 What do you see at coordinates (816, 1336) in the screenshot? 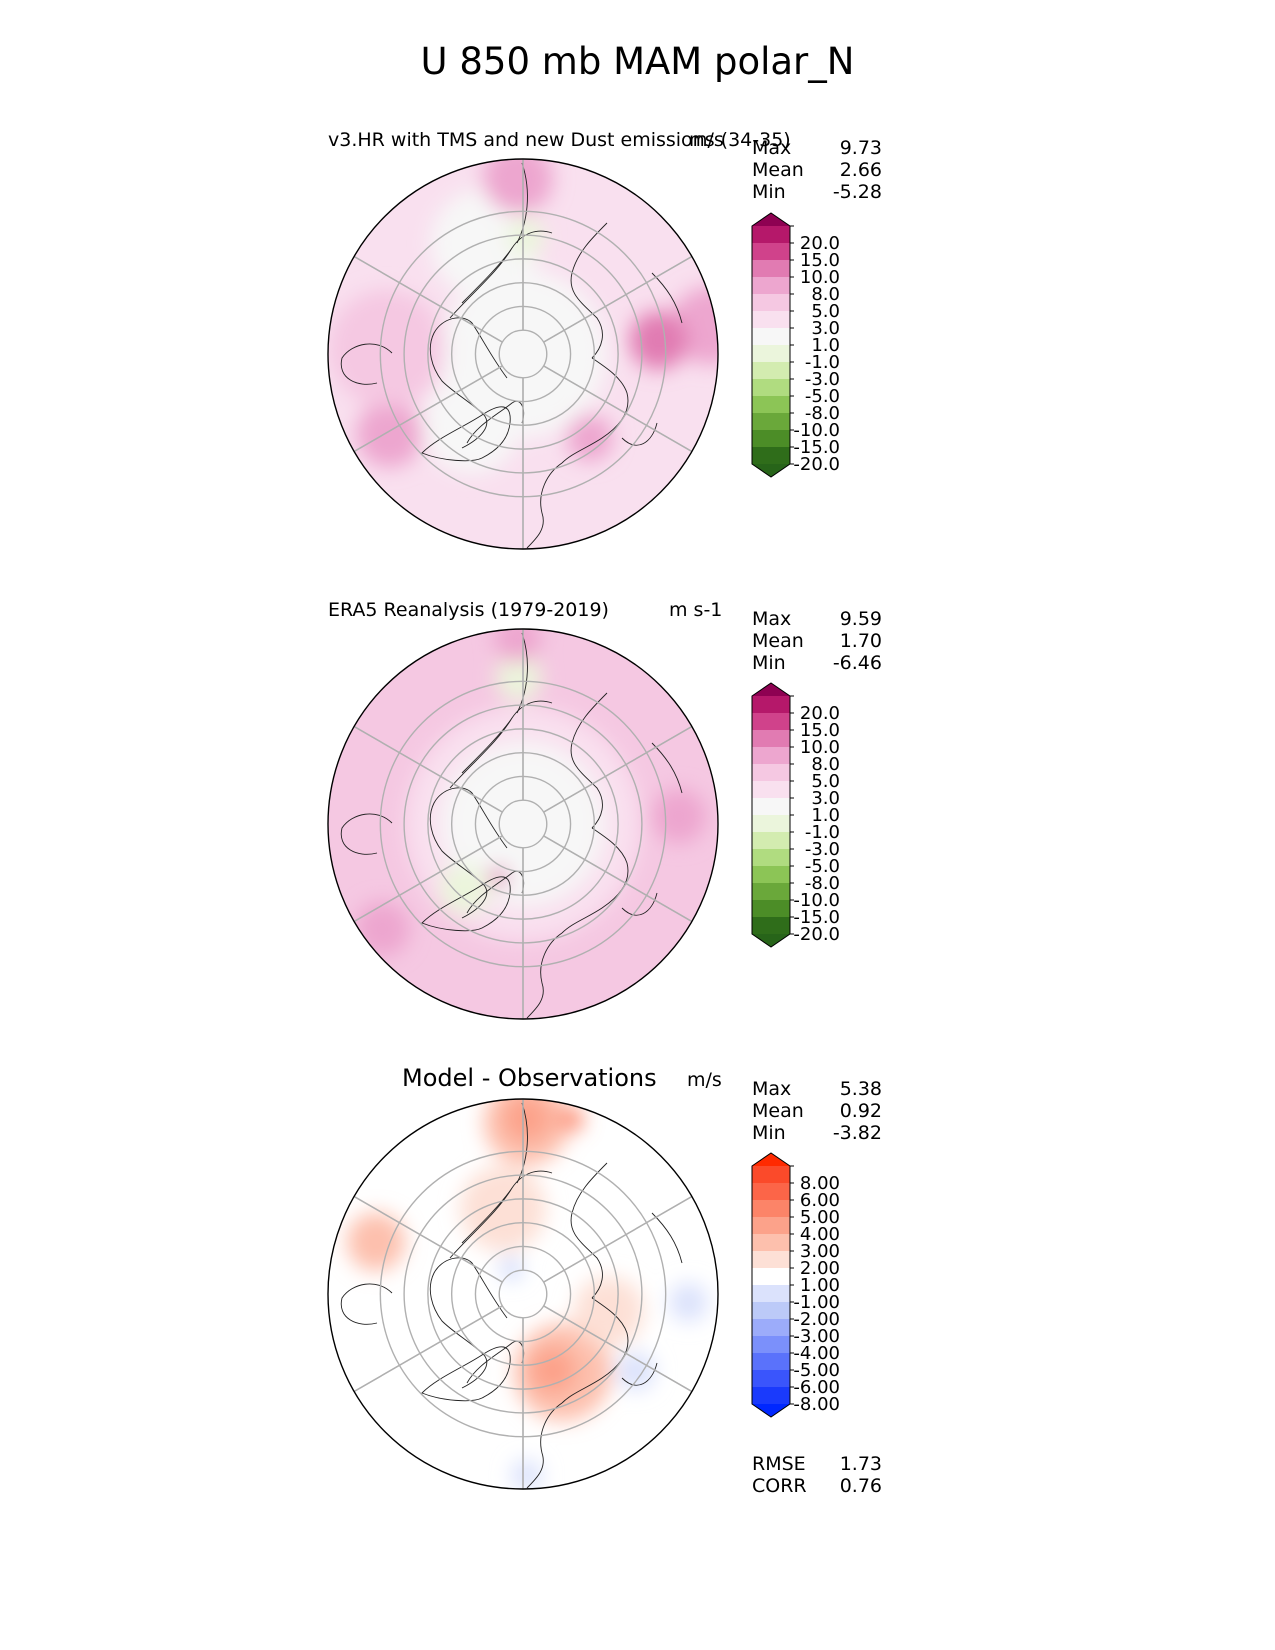
I see `colorbar-tick-label: -3.00` at bounding box center [816, 1336].